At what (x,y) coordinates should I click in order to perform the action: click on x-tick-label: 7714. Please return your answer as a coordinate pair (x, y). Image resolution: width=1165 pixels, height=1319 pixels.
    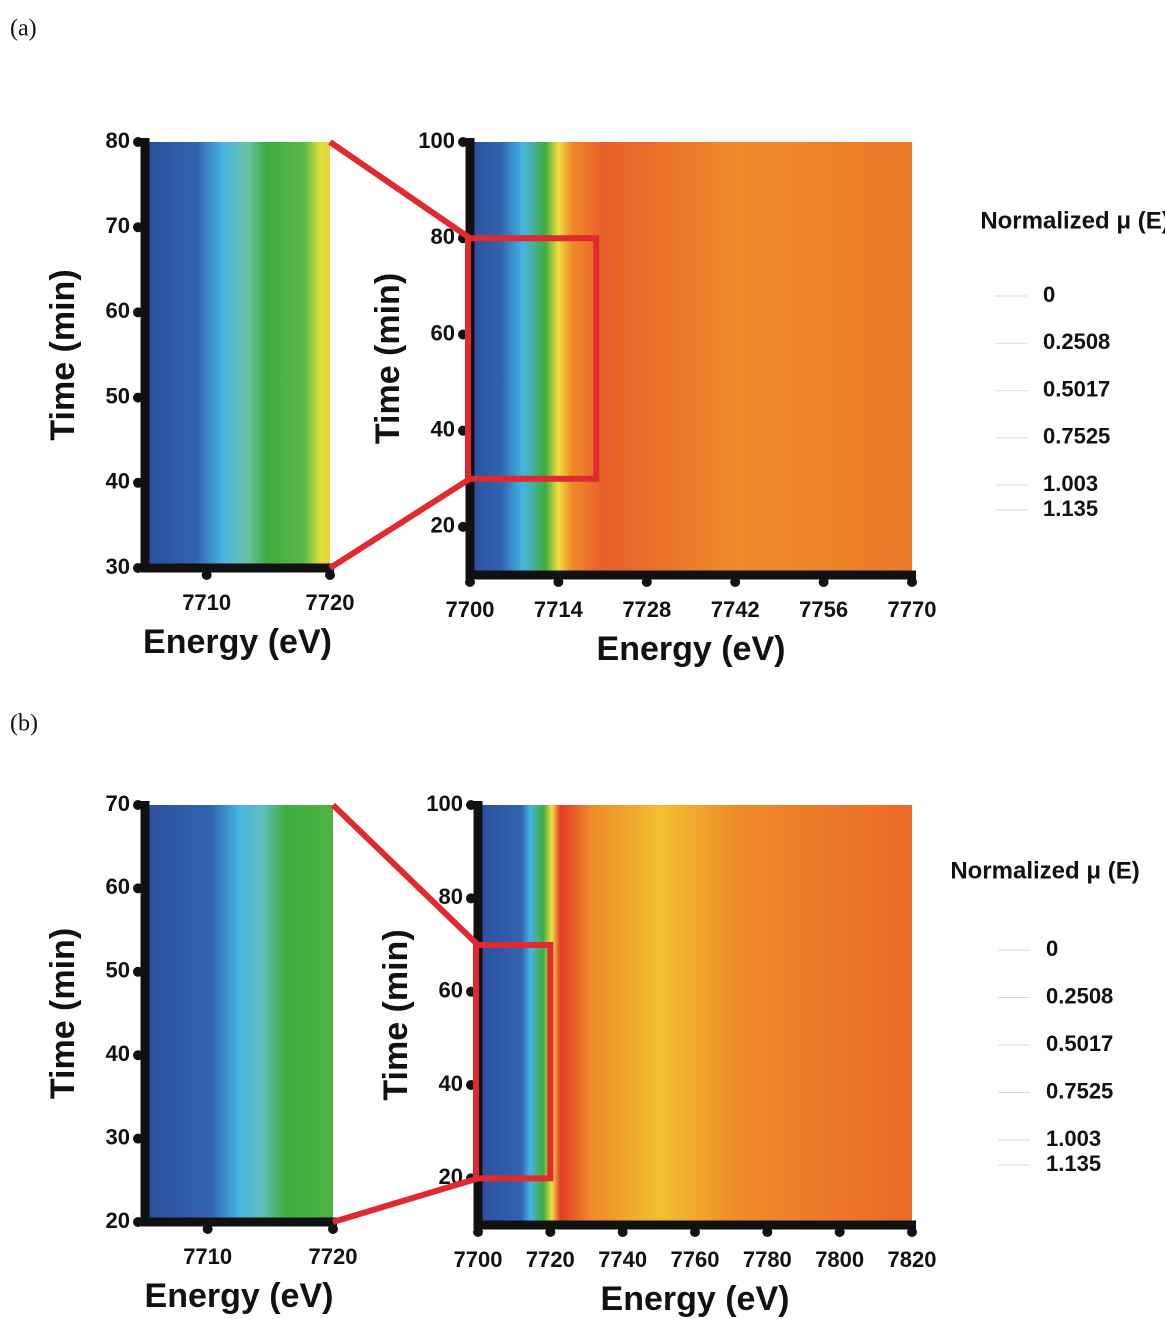
    Looking at the image, I should click on (559, 609).